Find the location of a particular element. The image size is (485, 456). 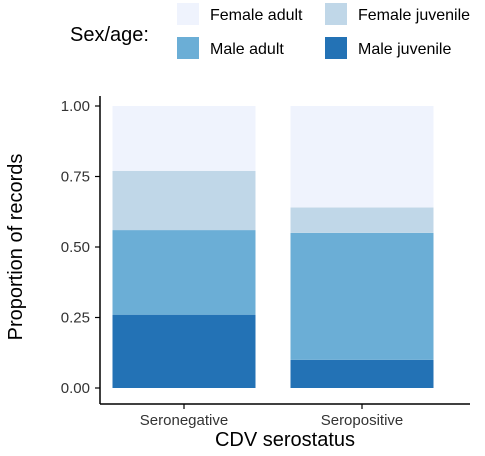

x-tick-label: Seropositive is located at coordinates (362, 420).